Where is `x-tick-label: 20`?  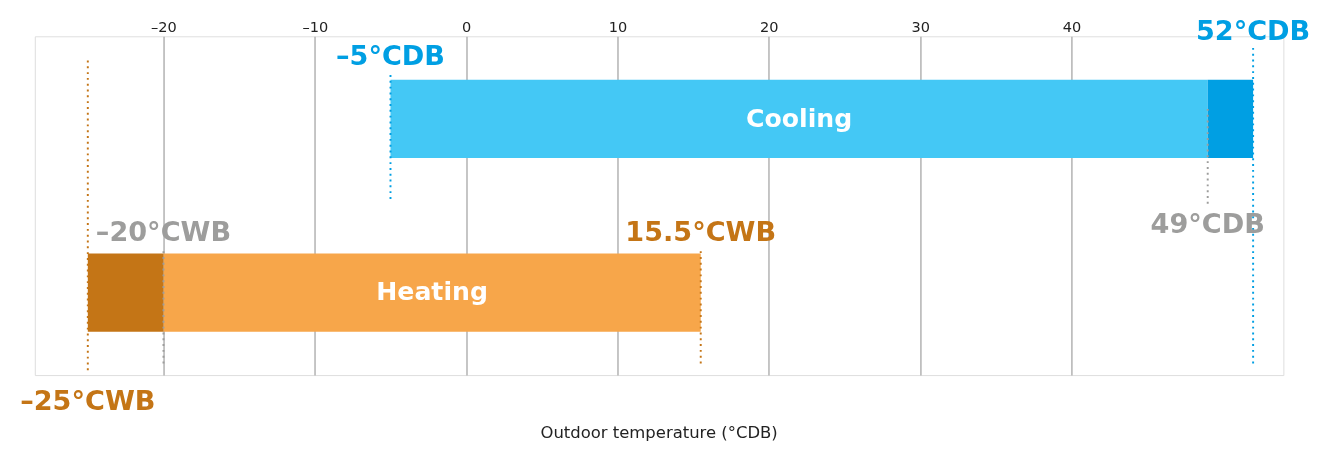 x-tick-label: 20 is located at coordinates (769, 26).